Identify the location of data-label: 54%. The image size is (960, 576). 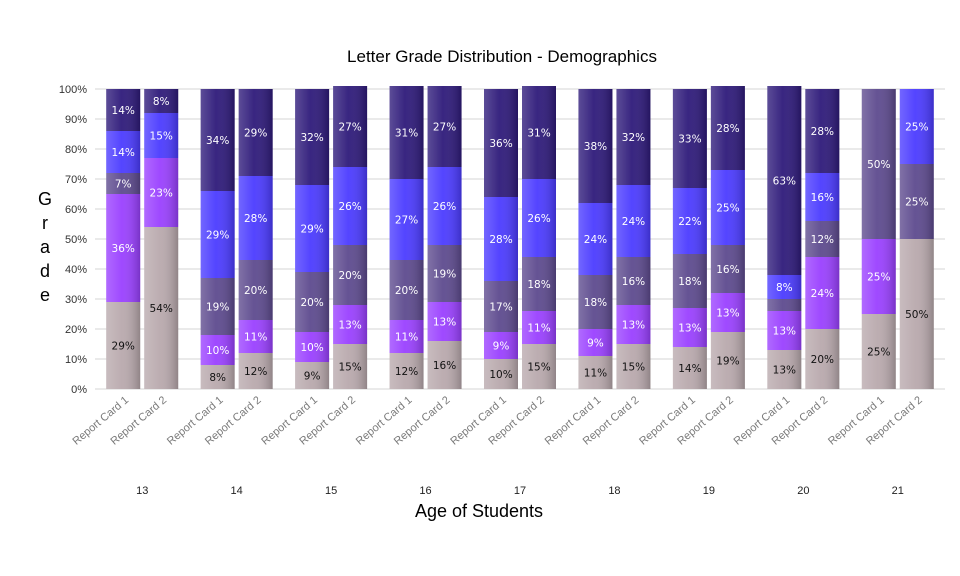
(161, 309).